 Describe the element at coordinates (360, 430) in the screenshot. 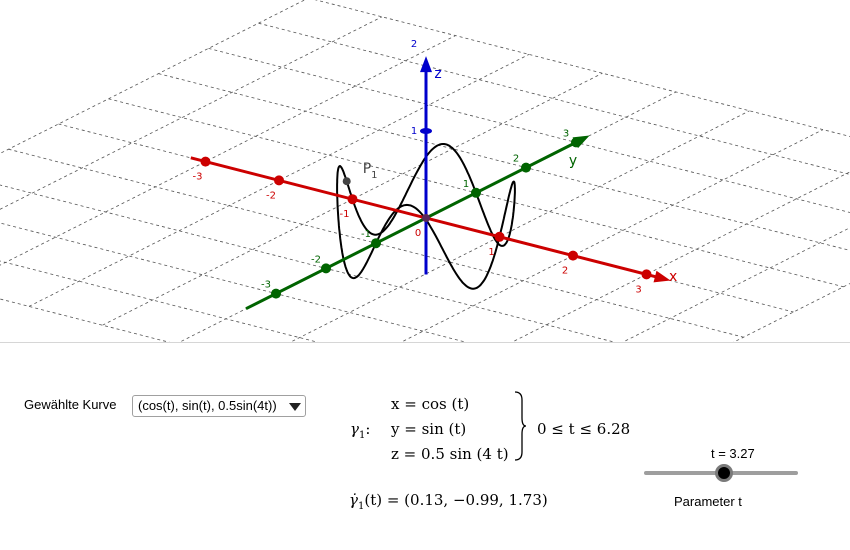

I see `gamma-label: γ1:` at that location.